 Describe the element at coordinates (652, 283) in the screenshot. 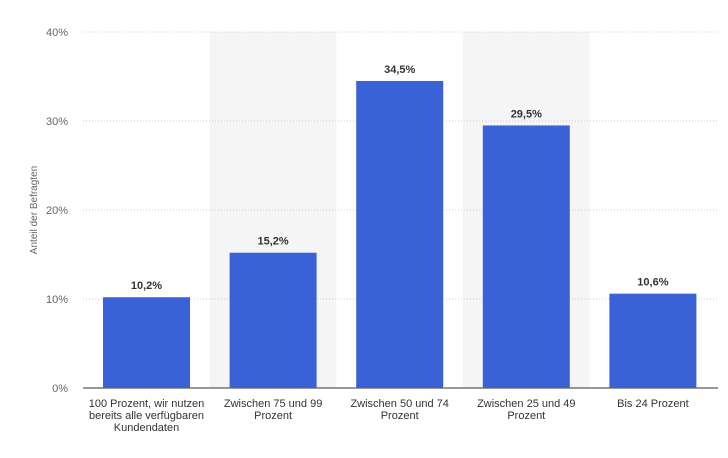

I see `bar-value-label: 10,6%` at that location.